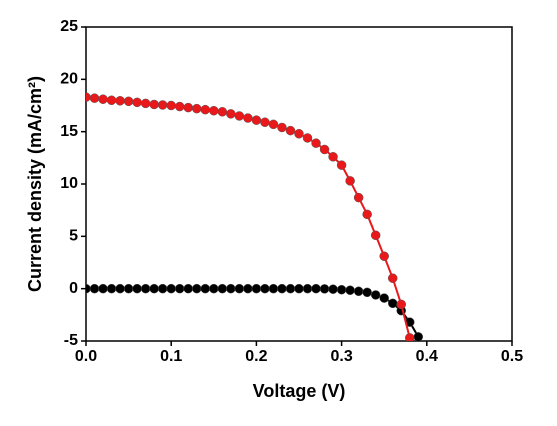 Image resolution: width=557 pixels, height=426 pixels. What do you see at coordinates (69, 131) in the screenshot?
I see `y-tick-label: 15` at bounding box center [69, 131].